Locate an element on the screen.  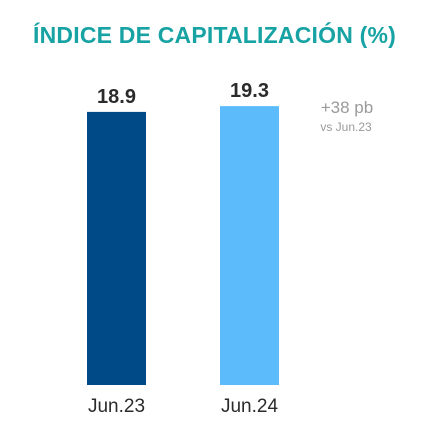
category-label-jun-24: Jun.24 is located at coordinates (249, 406).